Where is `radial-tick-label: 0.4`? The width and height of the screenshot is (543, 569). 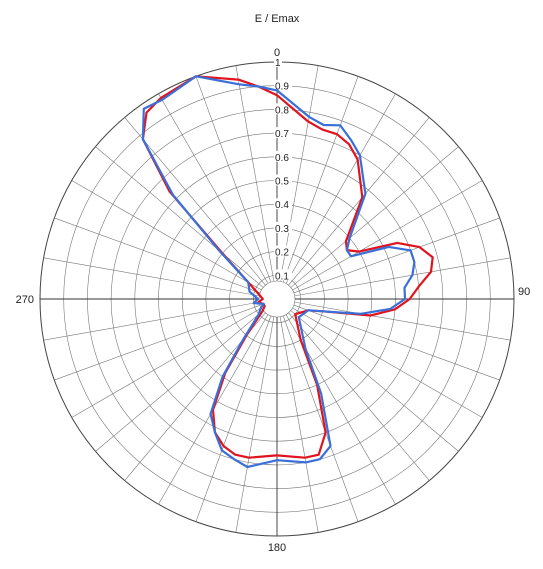 radial-tick-label: 0.4 is located at coordinates (282, 205).